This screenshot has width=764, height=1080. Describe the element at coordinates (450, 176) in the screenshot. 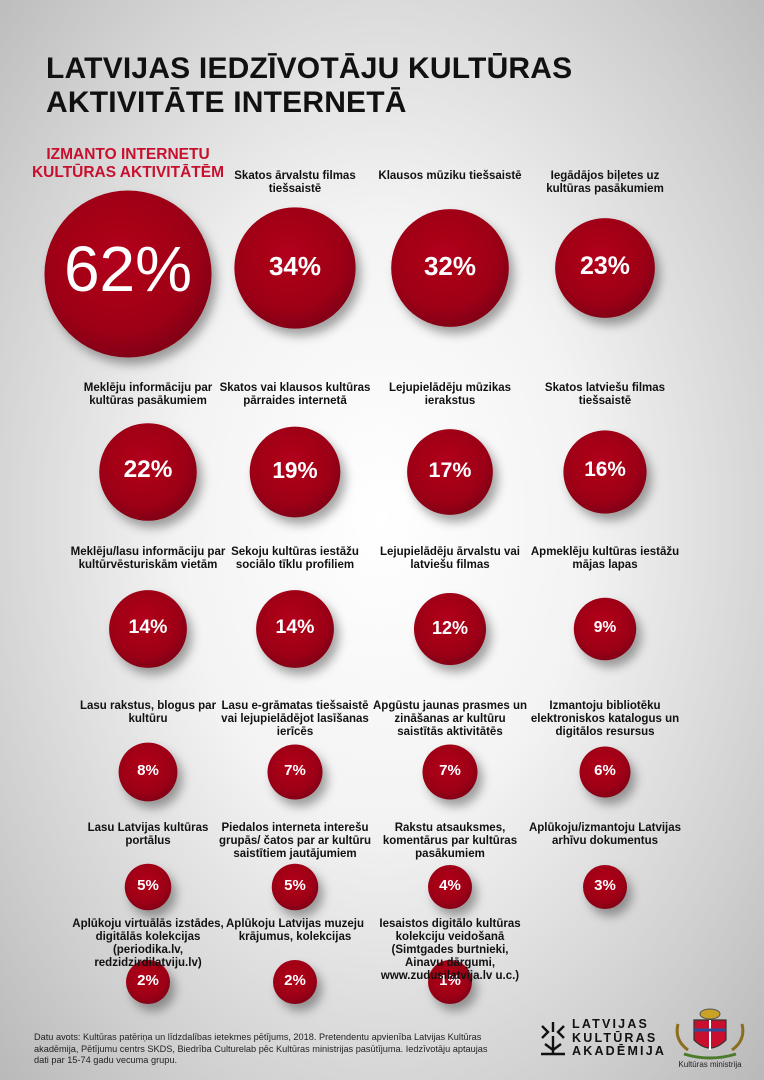

I see `item-1-label: Klausos mūziku tiešsaistē` at that location.